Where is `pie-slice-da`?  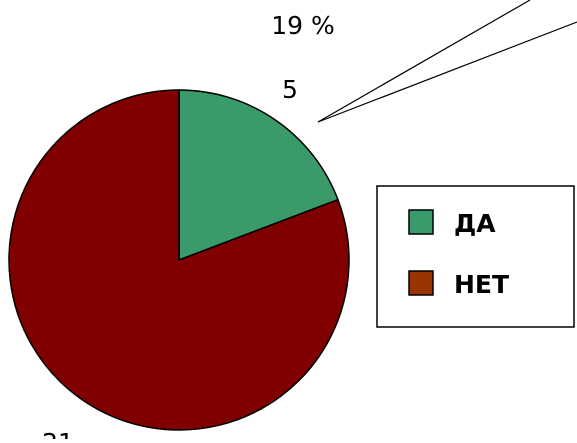
pie-slice-da is located at coordinates (258, 175).